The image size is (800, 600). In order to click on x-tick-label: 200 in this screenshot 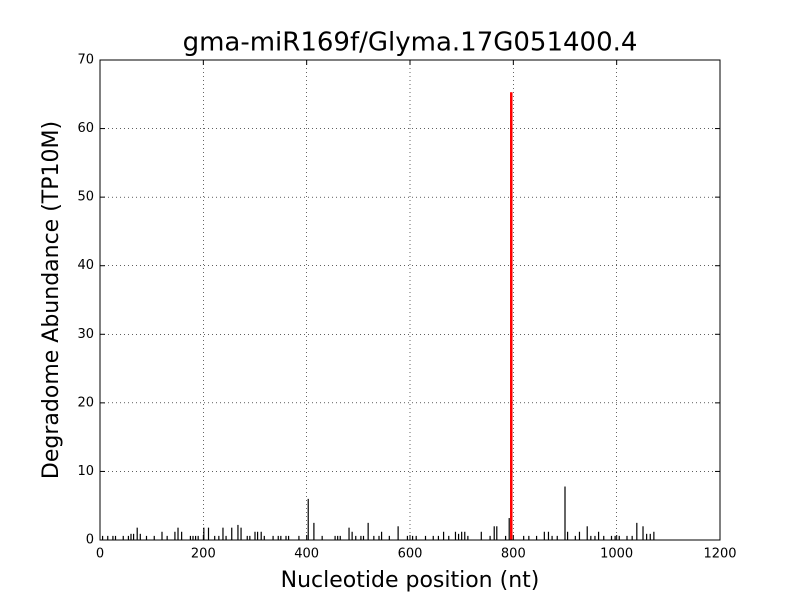, I will do `click(203, 554)`.